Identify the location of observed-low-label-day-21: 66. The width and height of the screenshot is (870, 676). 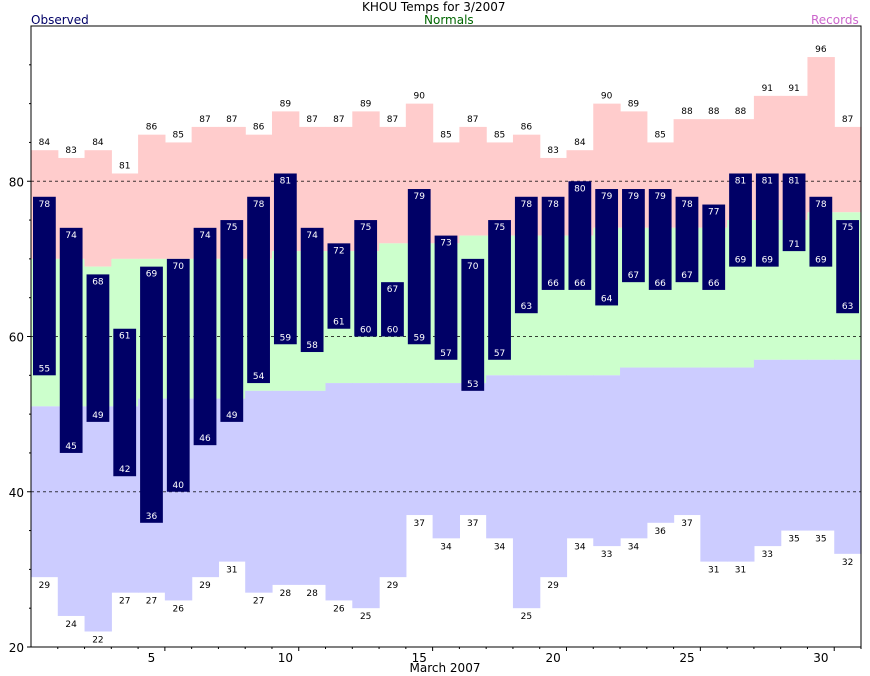
(580, 284).